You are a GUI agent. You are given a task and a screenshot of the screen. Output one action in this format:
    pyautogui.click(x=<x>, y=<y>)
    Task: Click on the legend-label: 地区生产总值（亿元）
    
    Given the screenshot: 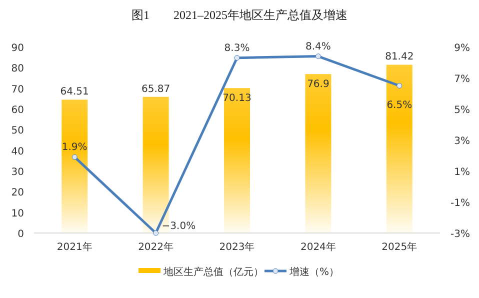 What is the action you would take?
    pyautogui.click(x=213, y=272)
    